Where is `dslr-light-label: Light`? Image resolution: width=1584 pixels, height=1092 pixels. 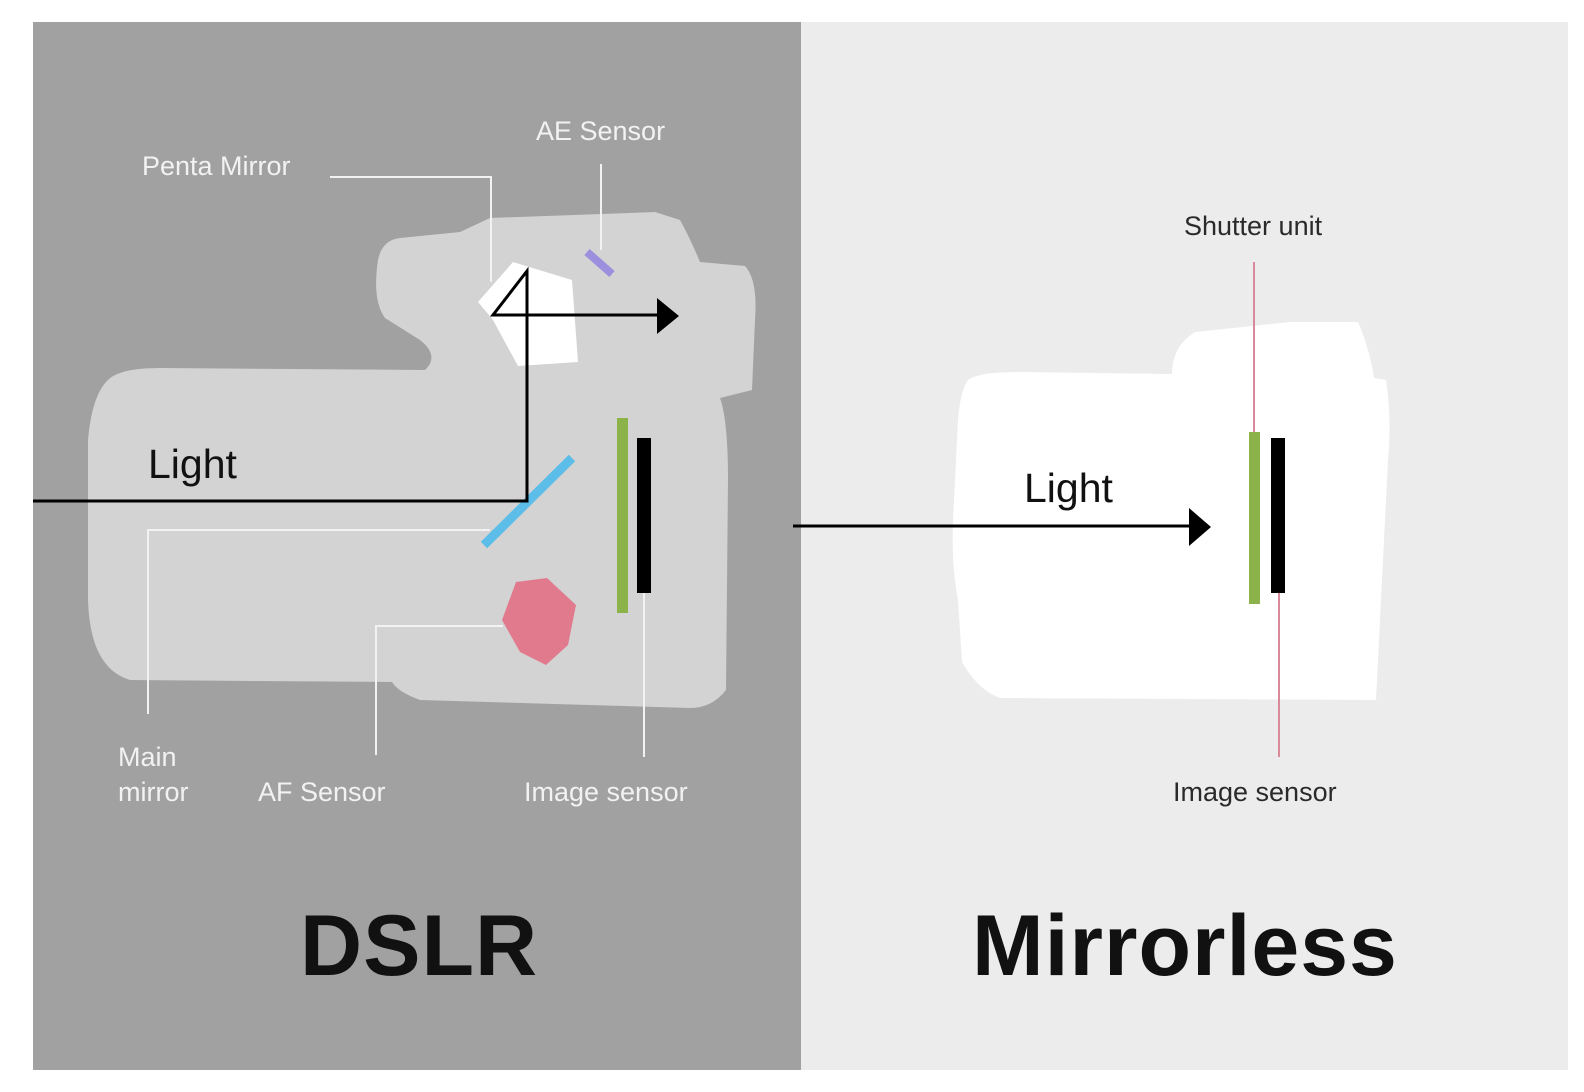
dslr-light-label: Light is located at coordinates (192, 464).